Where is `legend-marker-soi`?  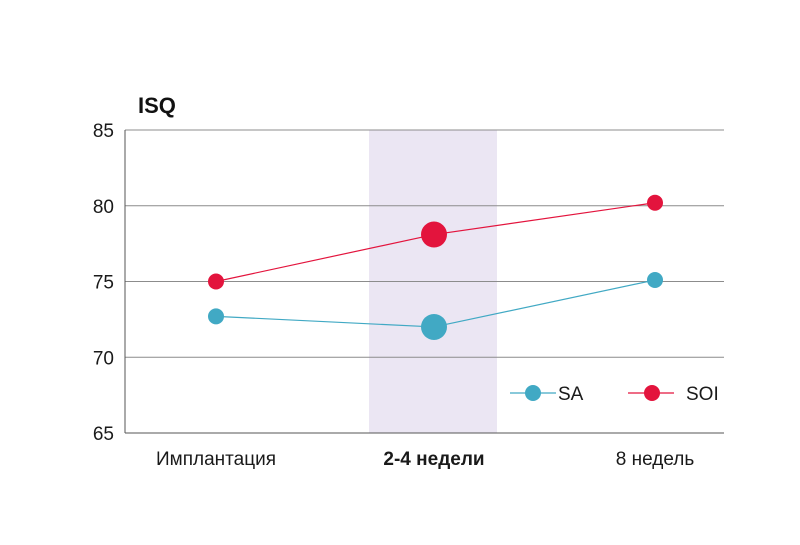
legend-marker-soi is located at coordinates (652, 393).